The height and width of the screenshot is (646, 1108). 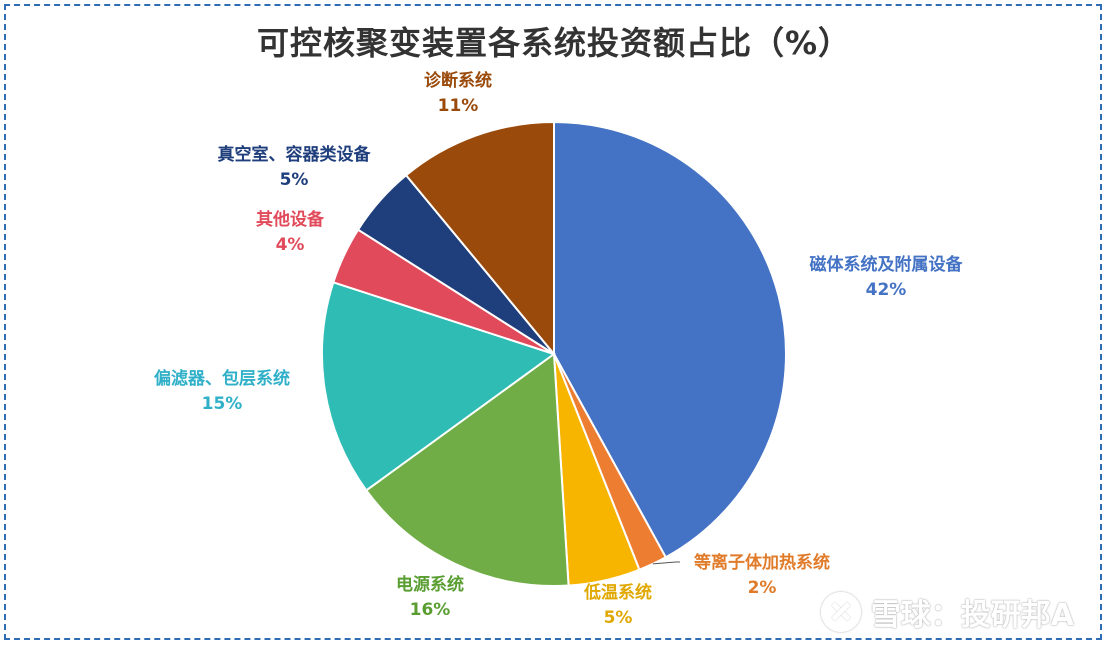 I want to click on slice-value-label: 15%, so click(x=222, y=404).